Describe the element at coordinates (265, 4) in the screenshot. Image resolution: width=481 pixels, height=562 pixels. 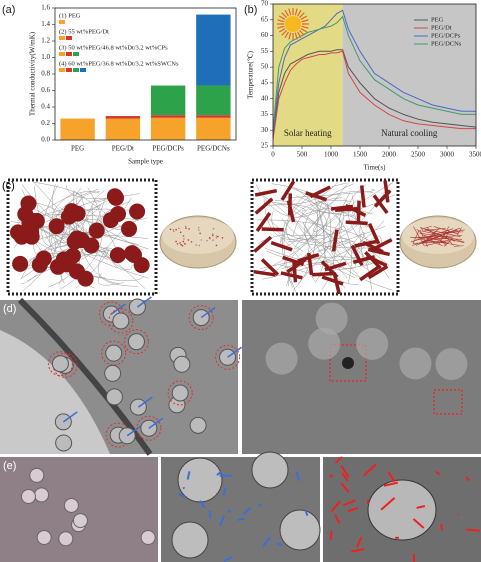
I see `y-tick-label: 70` at that location.